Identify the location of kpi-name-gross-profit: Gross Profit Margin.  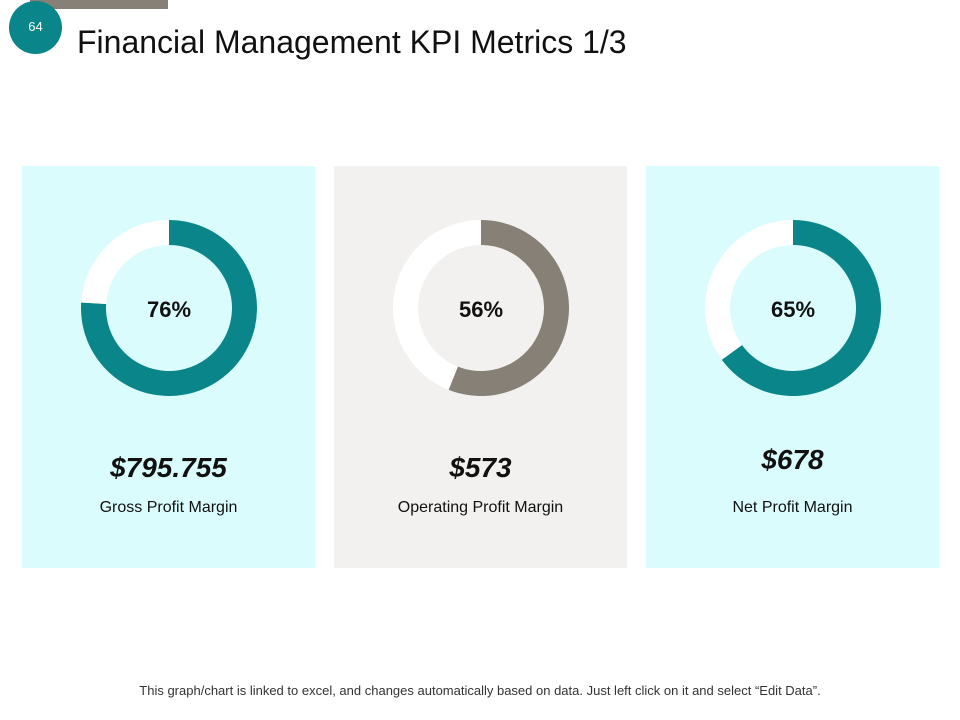
(168, 507).